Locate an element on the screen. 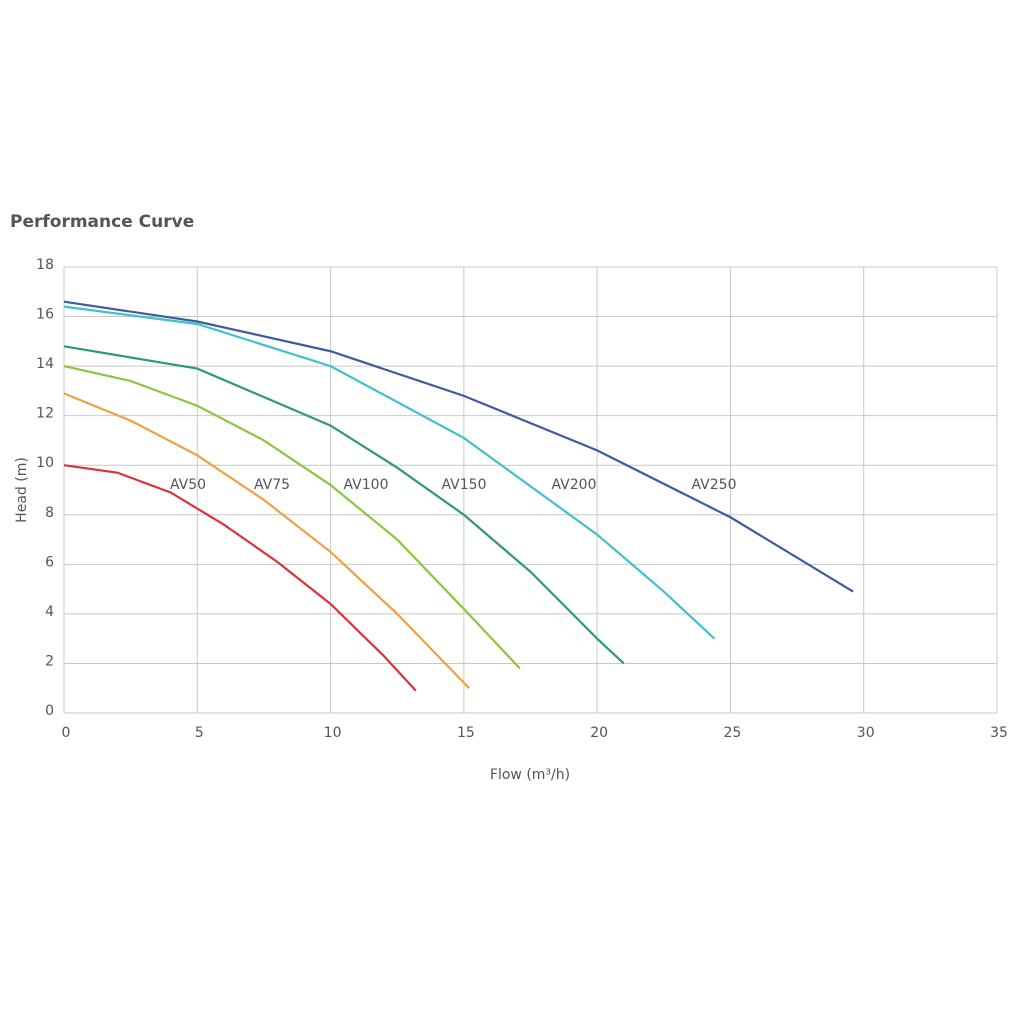 This screenshot has height=1024, width=1024. x-axis-label: Flow (m³/h) is located at coordinates (530, 775).